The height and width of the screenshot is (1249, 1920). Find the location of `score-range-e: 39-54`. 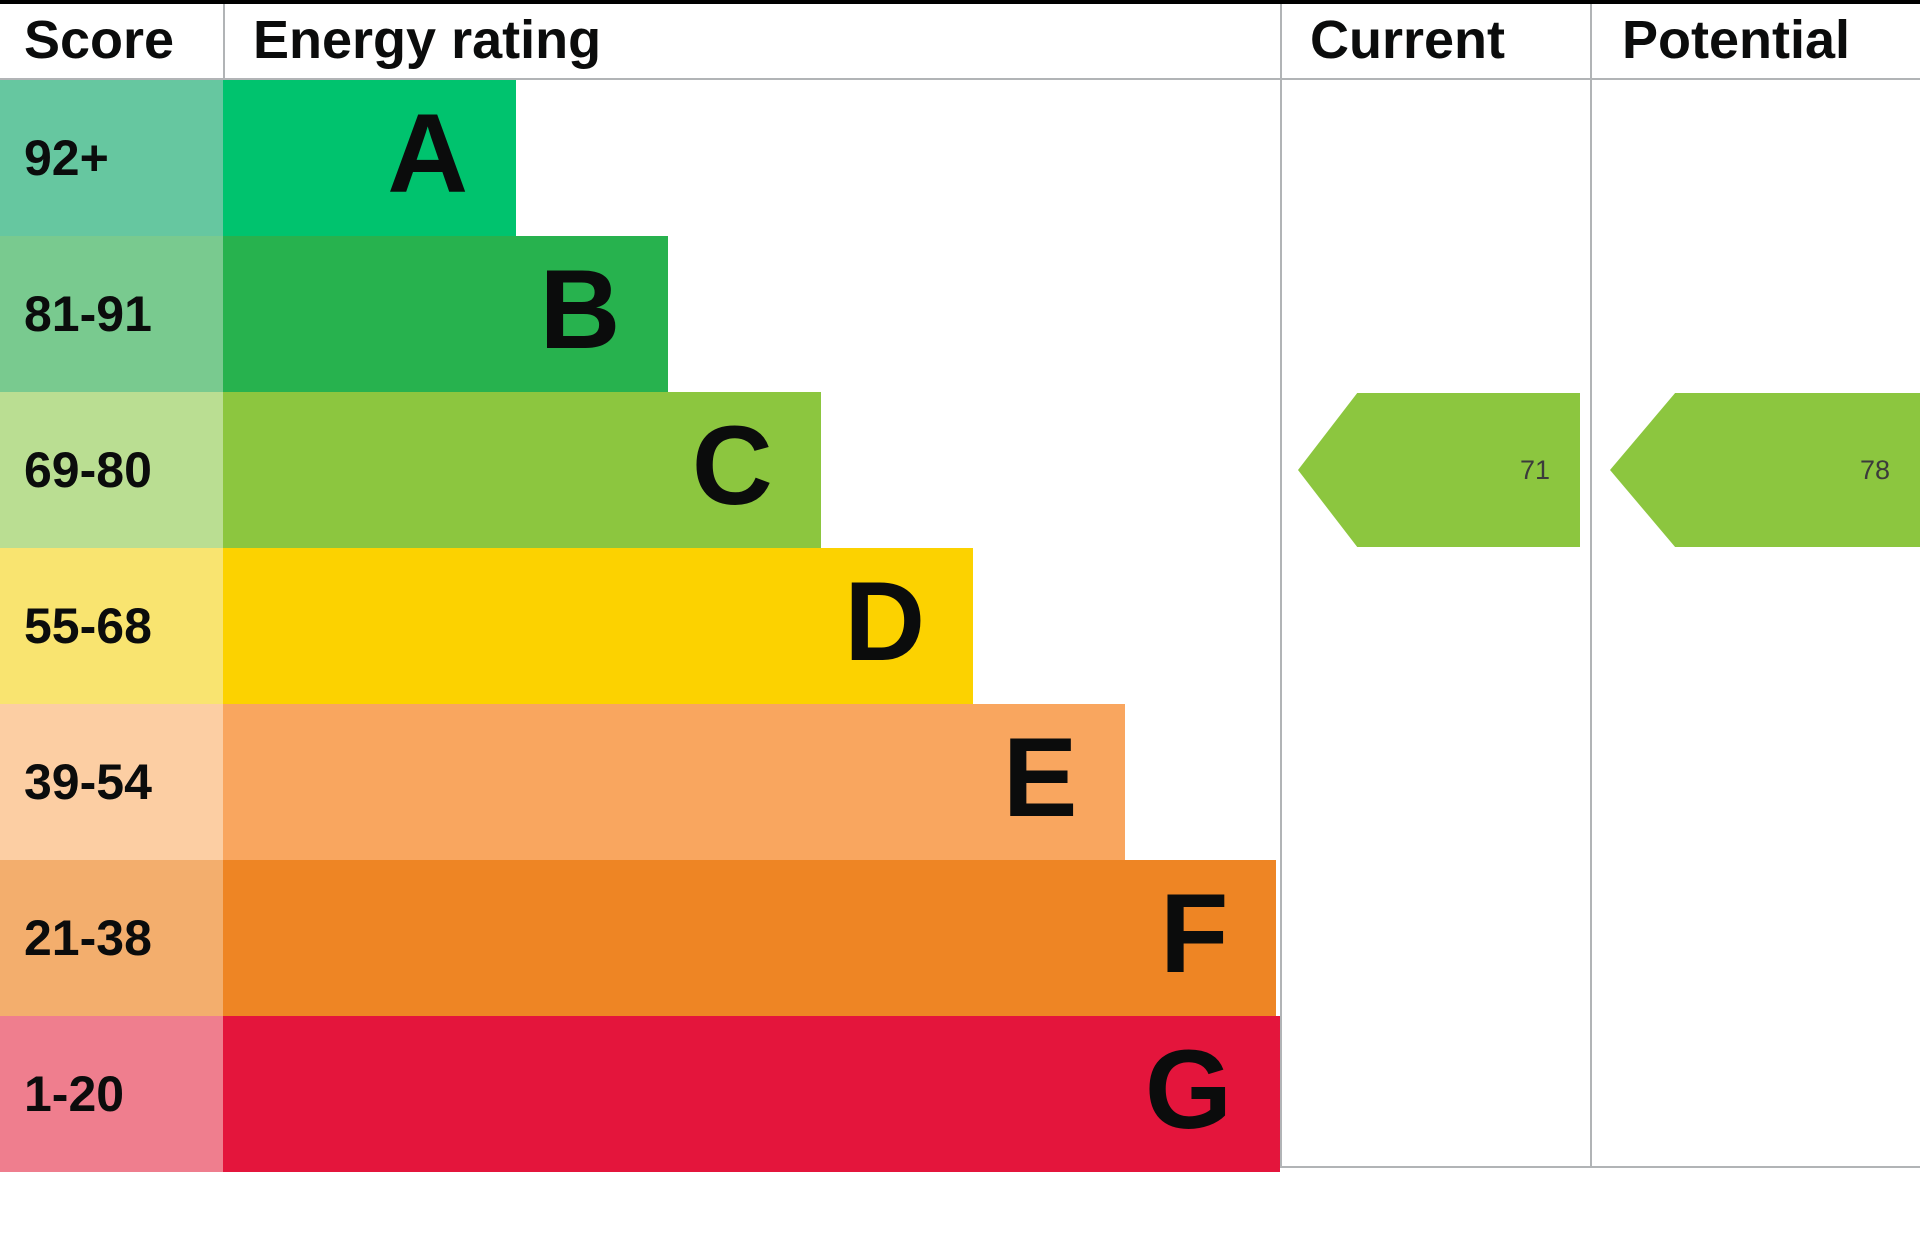

score-range-e: 39-54 is located at coordinates (111, 782).